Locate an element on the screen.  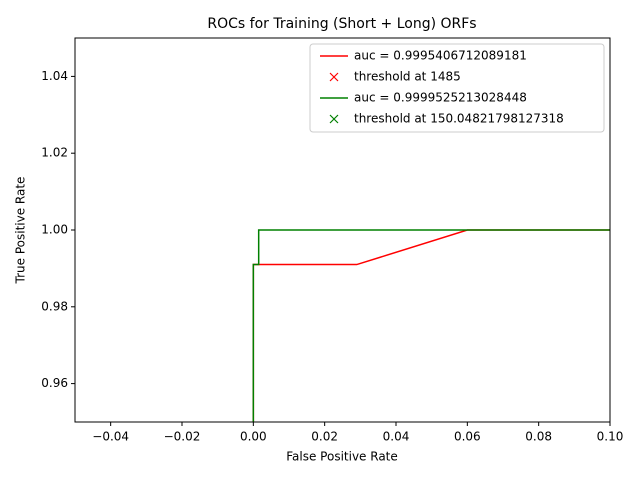
x-tick-label: 0.06 is located at coordinates (467, 437).